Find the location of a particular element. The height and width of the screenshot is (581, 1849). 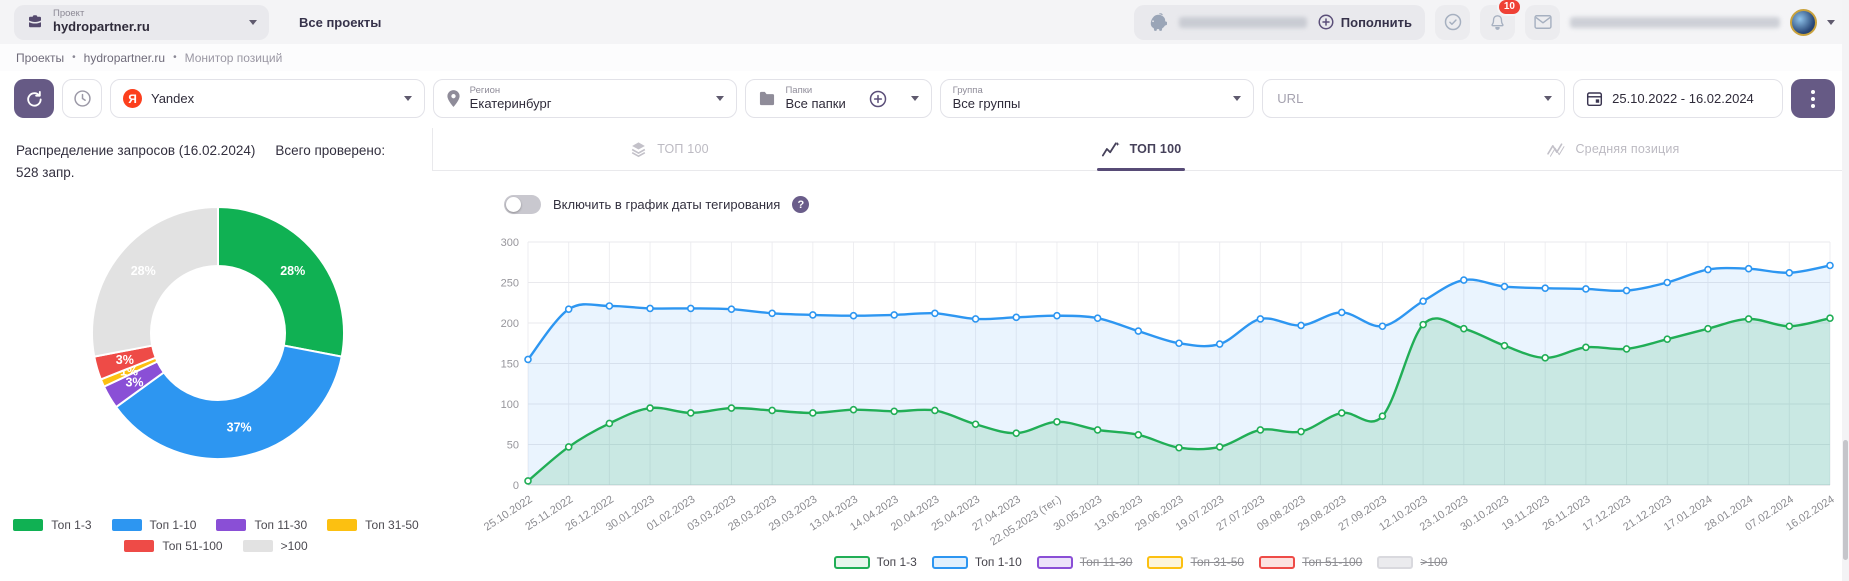

line-legend-item: >100 is located at coordinates (1412, 562).